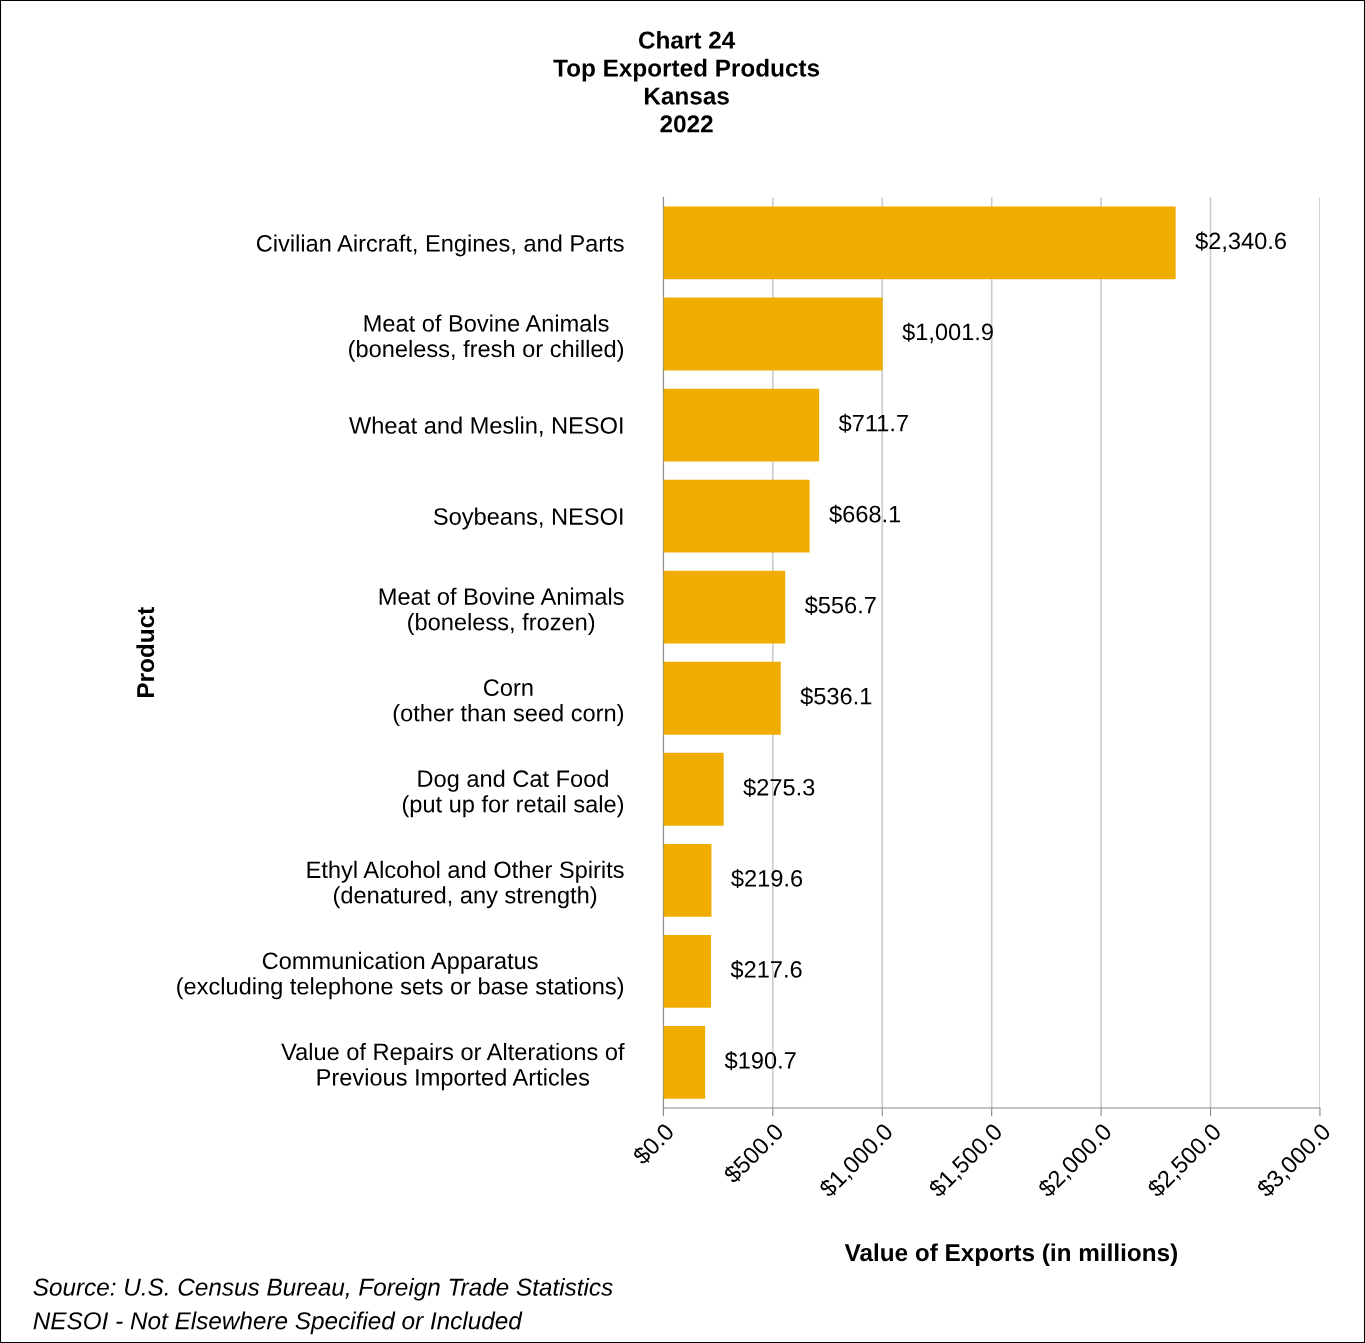 The image size is (1365, 1343). I want to click on y-axis-title: Product, so click(145, 652).